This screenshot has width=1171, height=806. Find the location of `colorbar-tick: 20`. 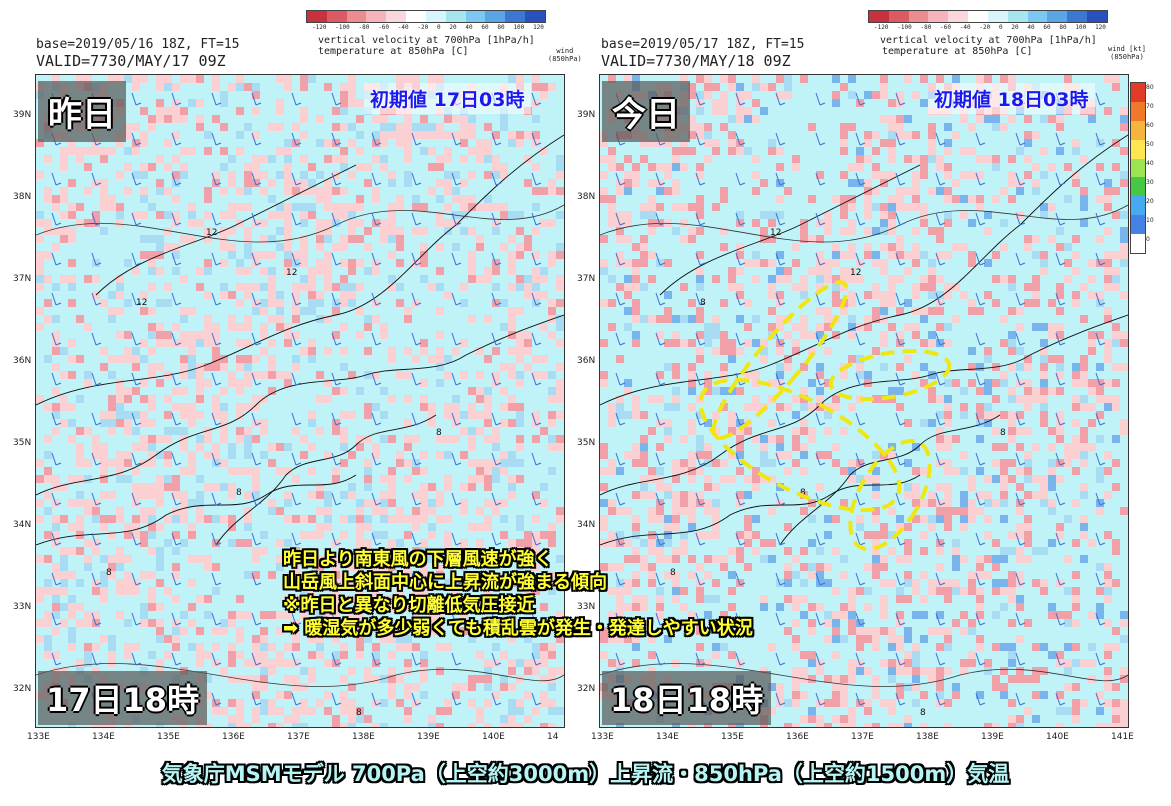

colorbar-tick: 20 is located at coordinates (453, 27).